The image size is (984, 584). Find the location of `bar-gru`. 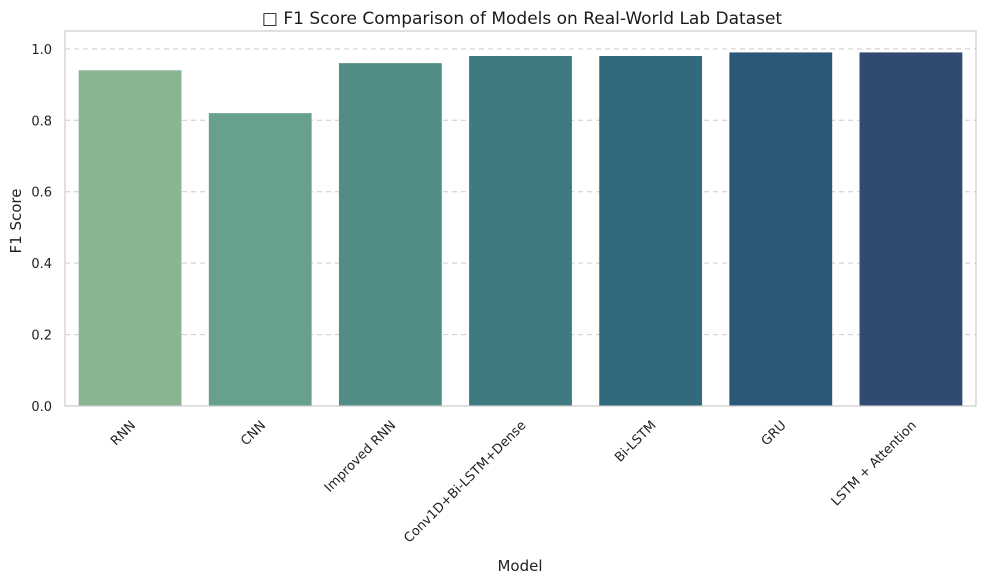

bar-gru is located at coordinates (781, 229).